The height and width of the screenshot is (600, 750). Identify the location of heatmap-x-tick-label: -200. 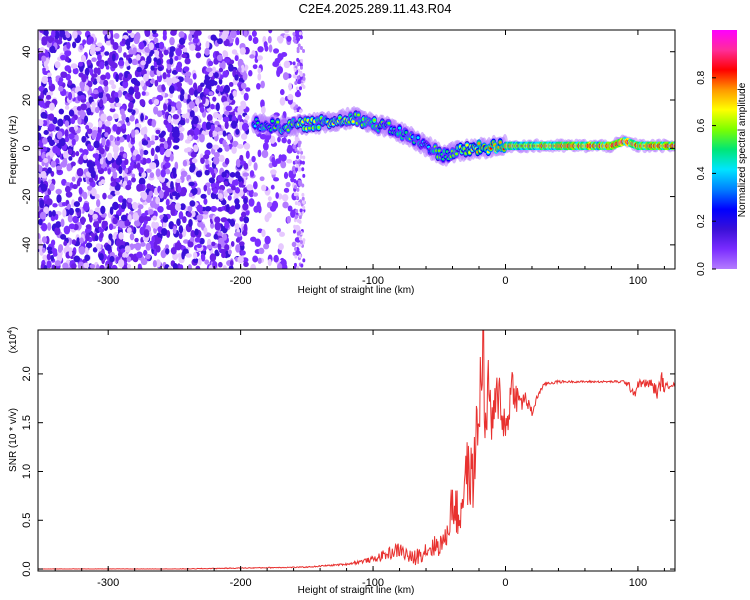
(241, 281).